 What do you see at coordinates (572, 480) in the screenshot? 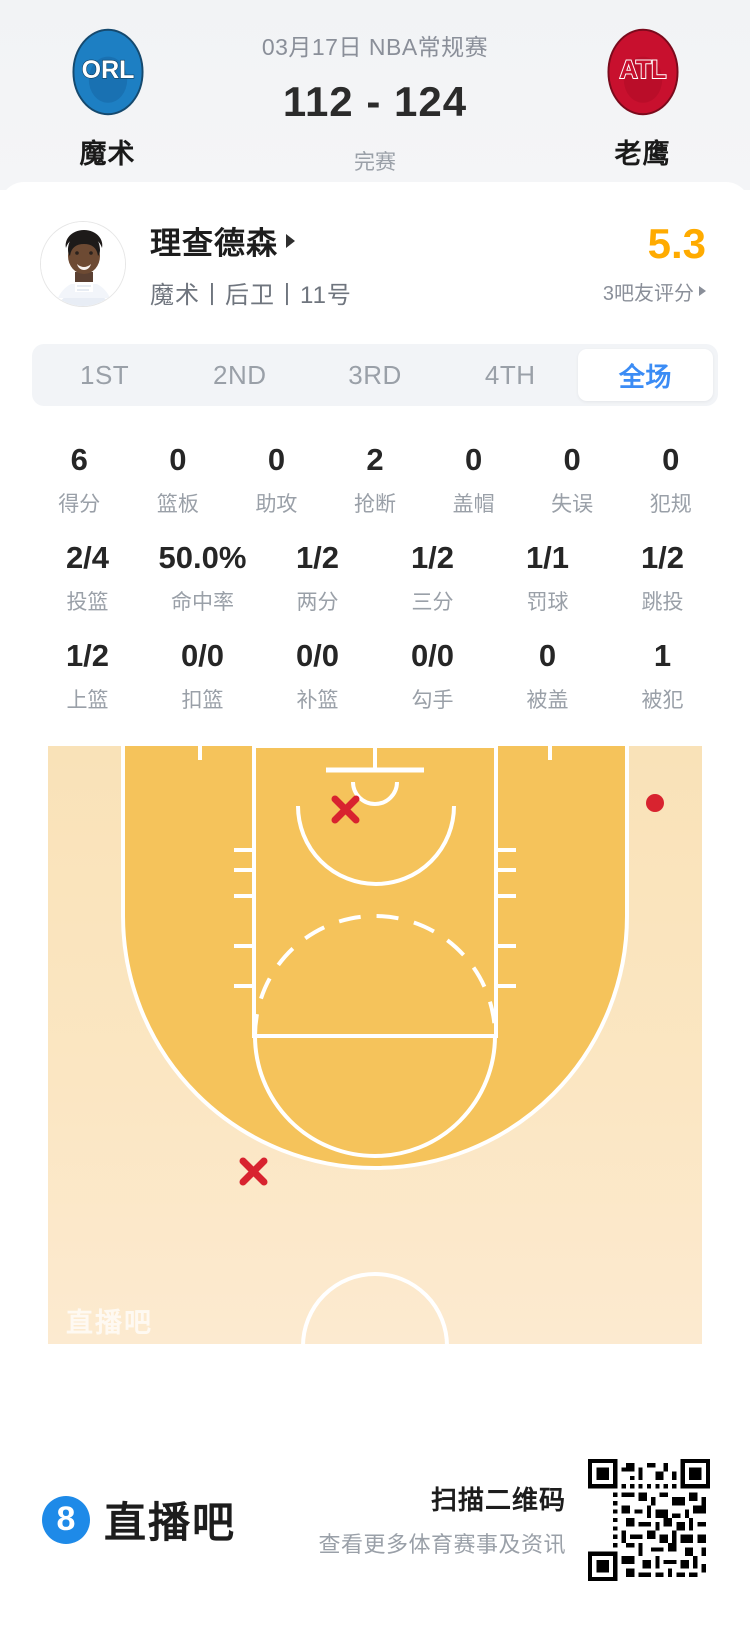
I see `stat-turnovers: 0 失误` at bounding box center [572, 480].